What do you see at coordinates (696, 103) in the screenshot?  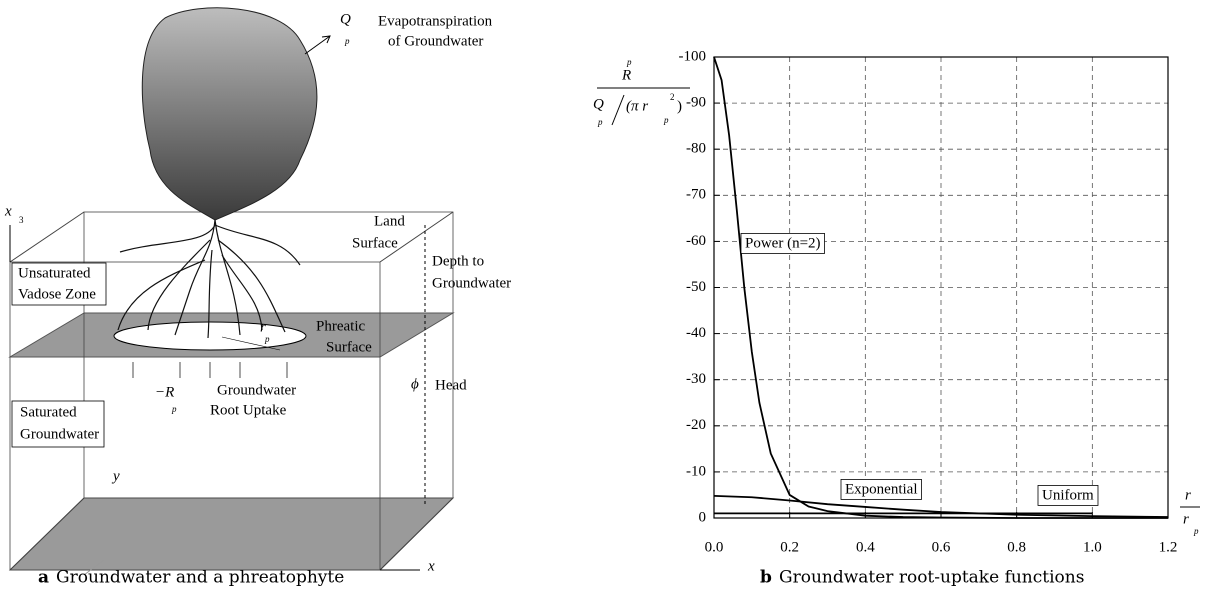 I see `y-tick-label: -90` at bounding box center [696, 103].